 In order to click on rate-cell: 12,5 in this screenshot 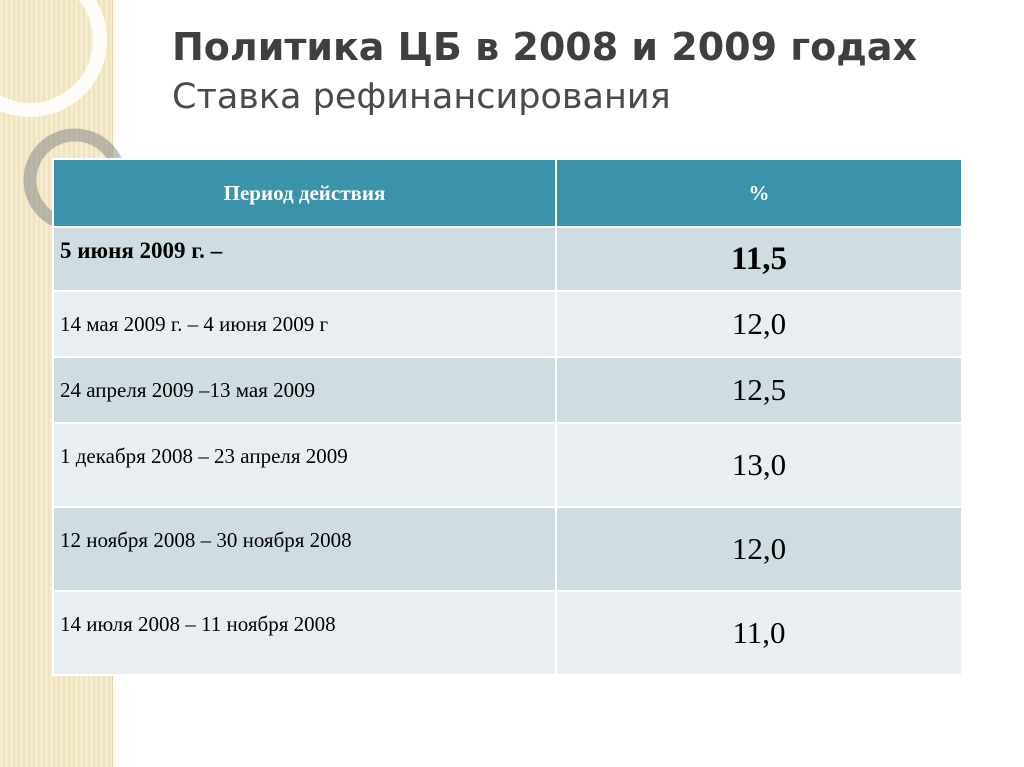, I will do `click(759, 390)`.